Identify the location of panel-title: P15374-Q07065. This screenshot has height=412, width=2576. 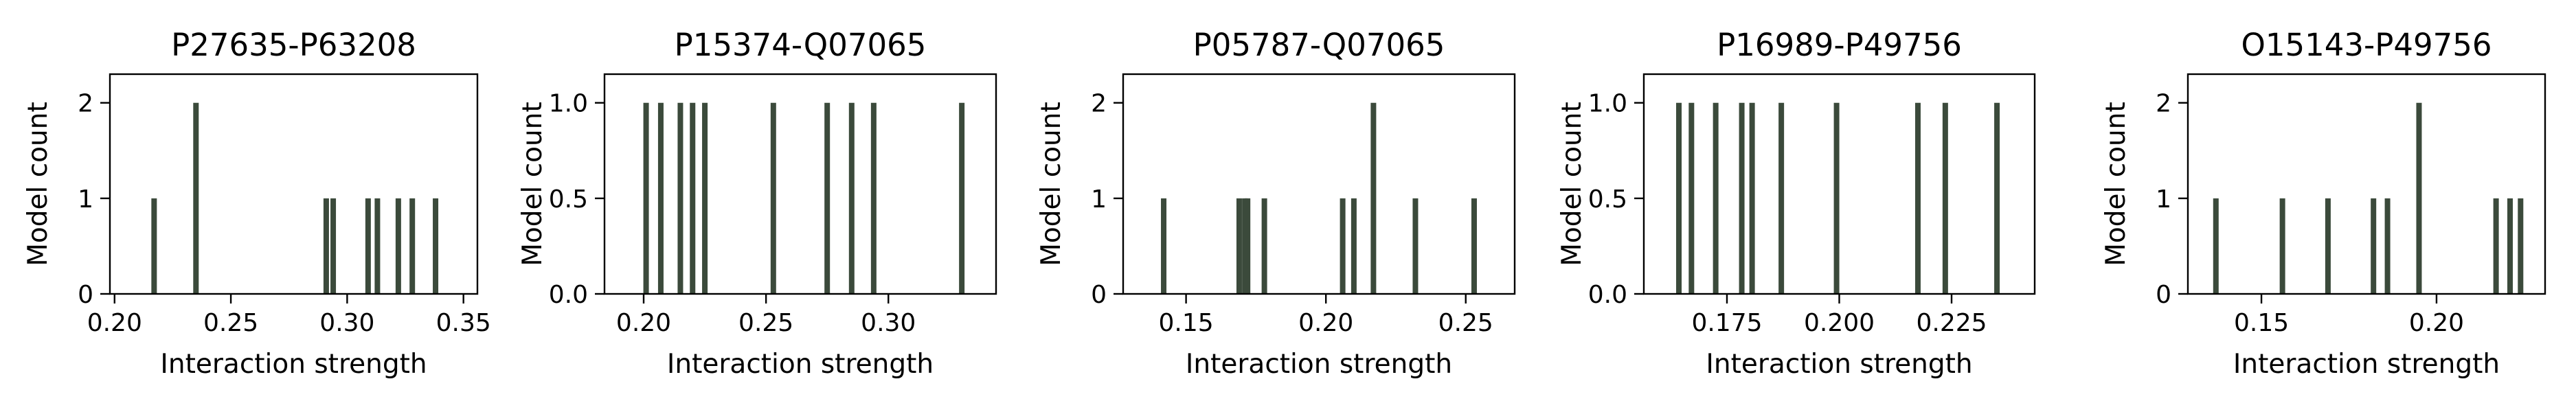
(801, 45).